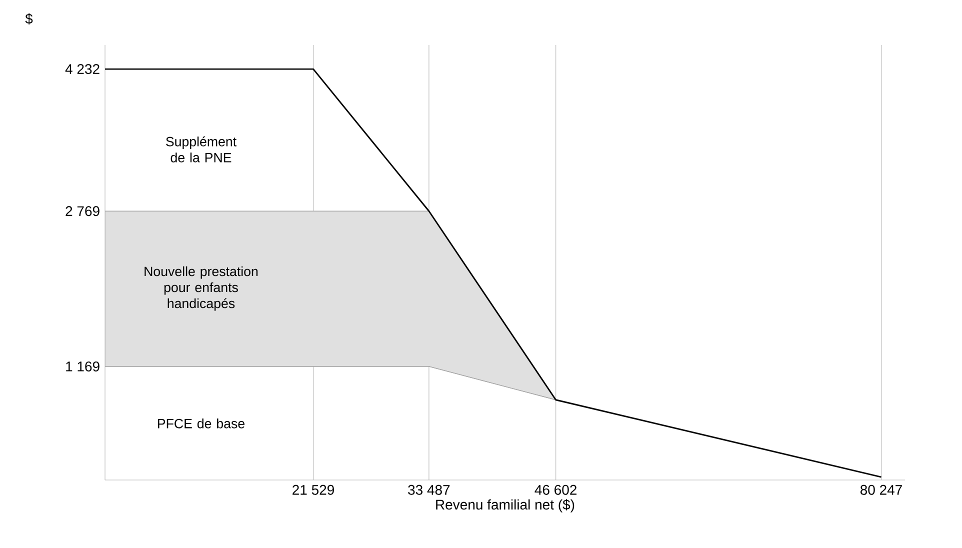 This screenshot has width=962, height=548. Describe the element at coordinates (83, 367) in the screenshot. I see `y-tick-label: 1 169` at that location.